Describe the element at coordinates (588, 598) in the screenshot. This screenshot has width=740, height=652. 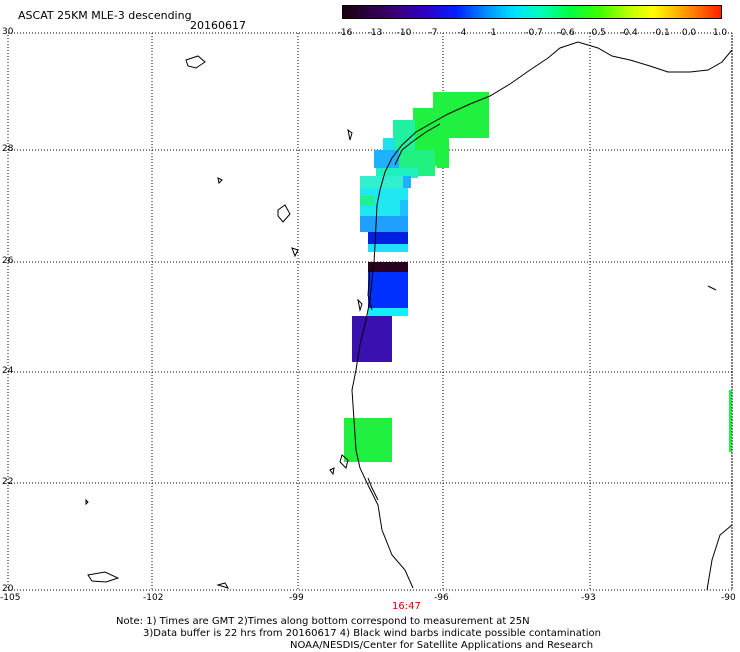
I see `lon-label: -93` at that location.